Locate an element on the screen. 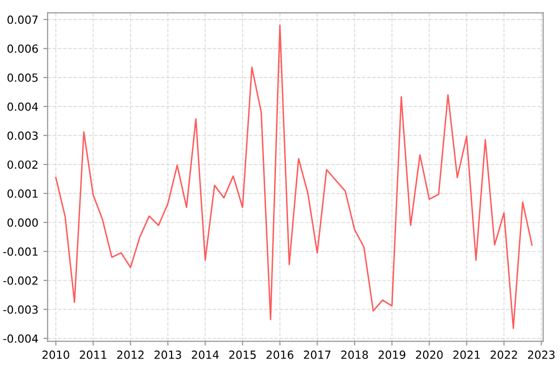 The width and height of the screenshot is (560, 367). x-tick-label: 2011 is located at coordinates (93, 354).